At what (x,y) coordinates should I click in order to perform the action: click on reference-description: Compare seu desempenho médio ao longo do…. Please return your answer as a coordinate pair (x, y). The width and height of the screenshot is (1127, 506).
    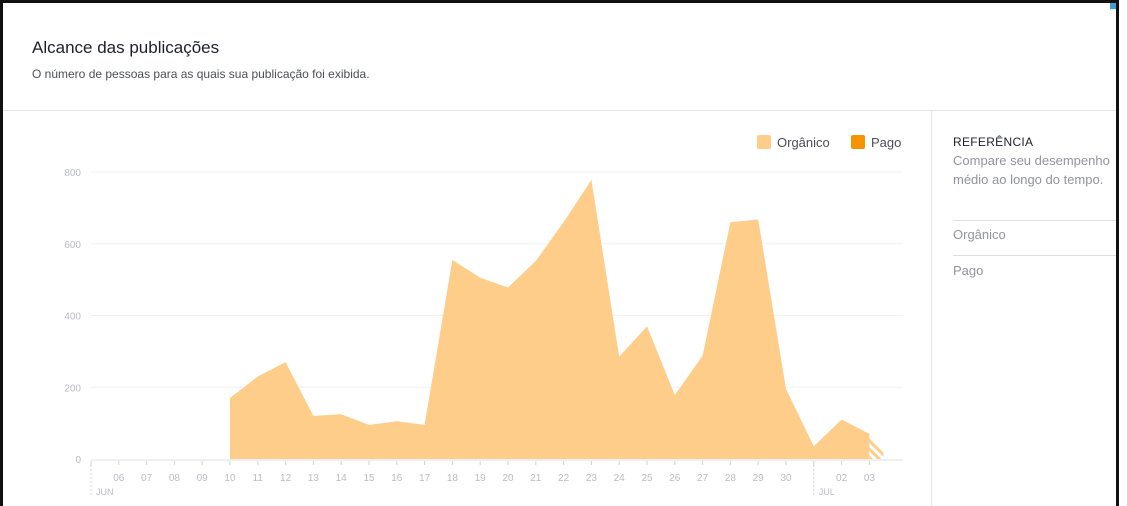
    Looking at the image, I should click on (1031, 170).